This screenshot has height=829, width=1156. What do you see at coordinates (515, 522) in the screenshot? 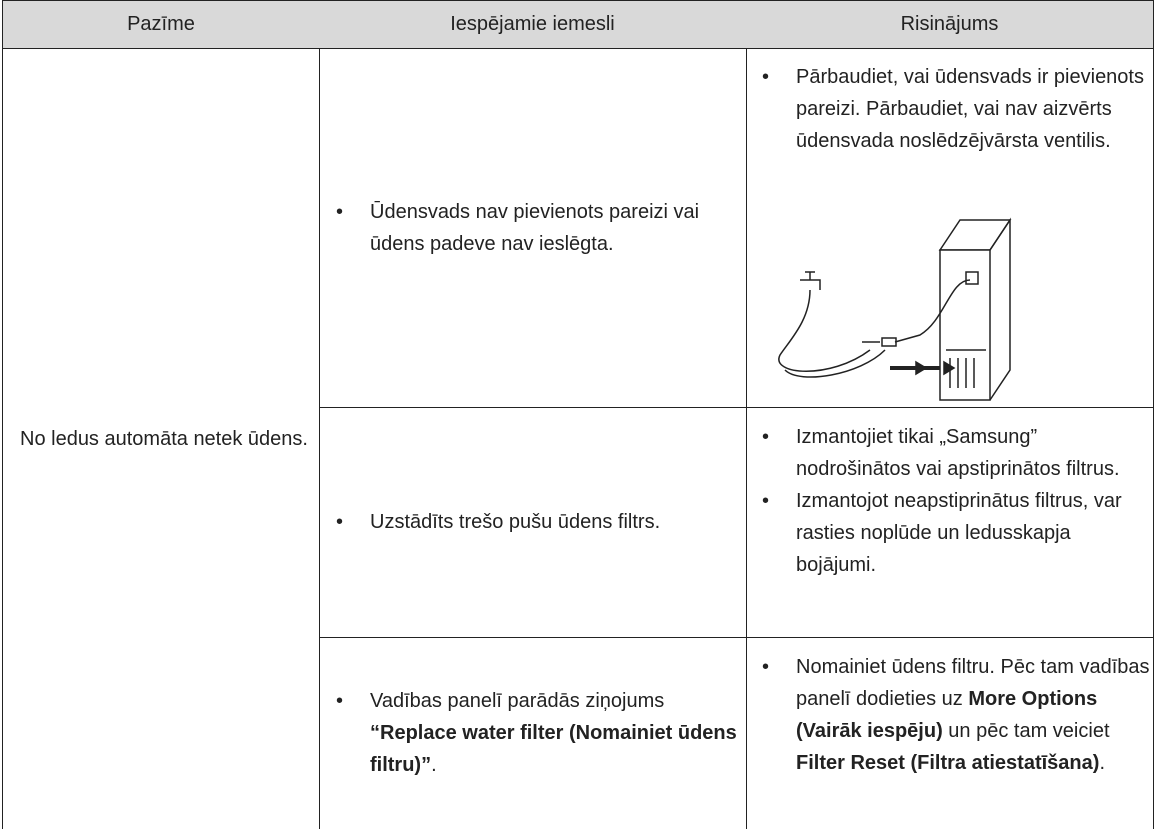
I see `text: Uzstādīts trešo pušu ūdens filtrs.` at bounding box center [515, 522].